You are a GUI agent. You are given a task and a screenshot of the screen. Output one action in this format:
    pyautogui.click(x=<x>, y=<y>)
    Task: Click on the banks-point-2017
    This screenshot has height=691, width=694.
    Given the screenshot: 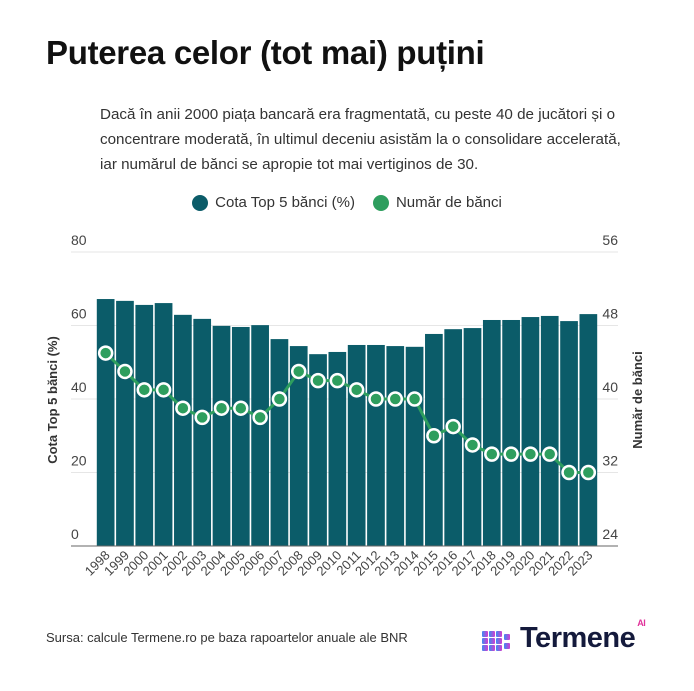 What is the action you would take?
    pyautogui.click(x=472, y=445)
    